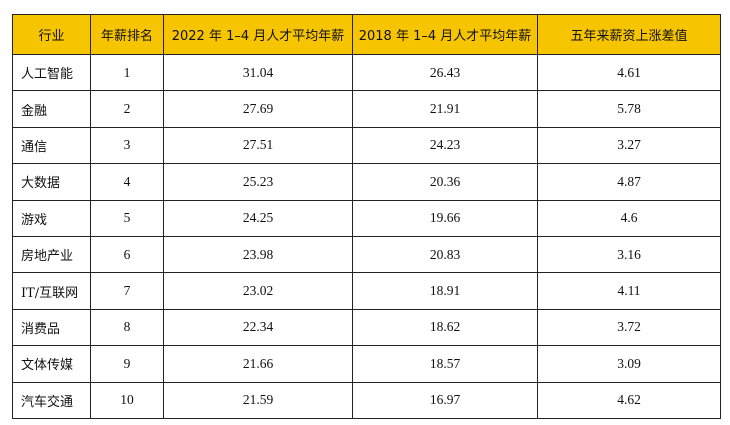  What do you see at coordinates (127, 291) in the screenshot?
I see `value-cell: 7` at bounding box center [127, 291].